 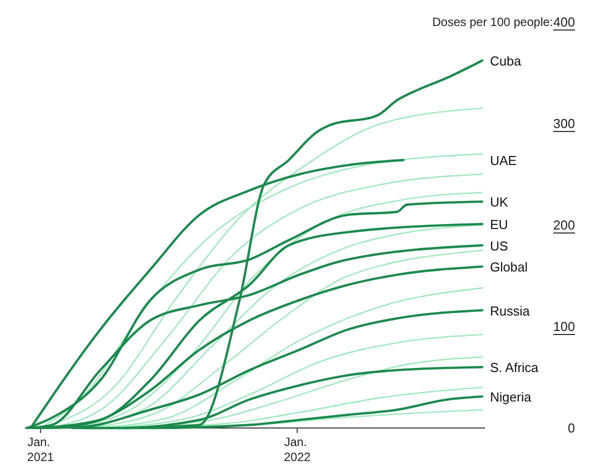 What do you see at coordinates (492, 22) in the screenshot?
I see `y-axis-title: Doses per 100 people:` at bounding box center [492, 22].